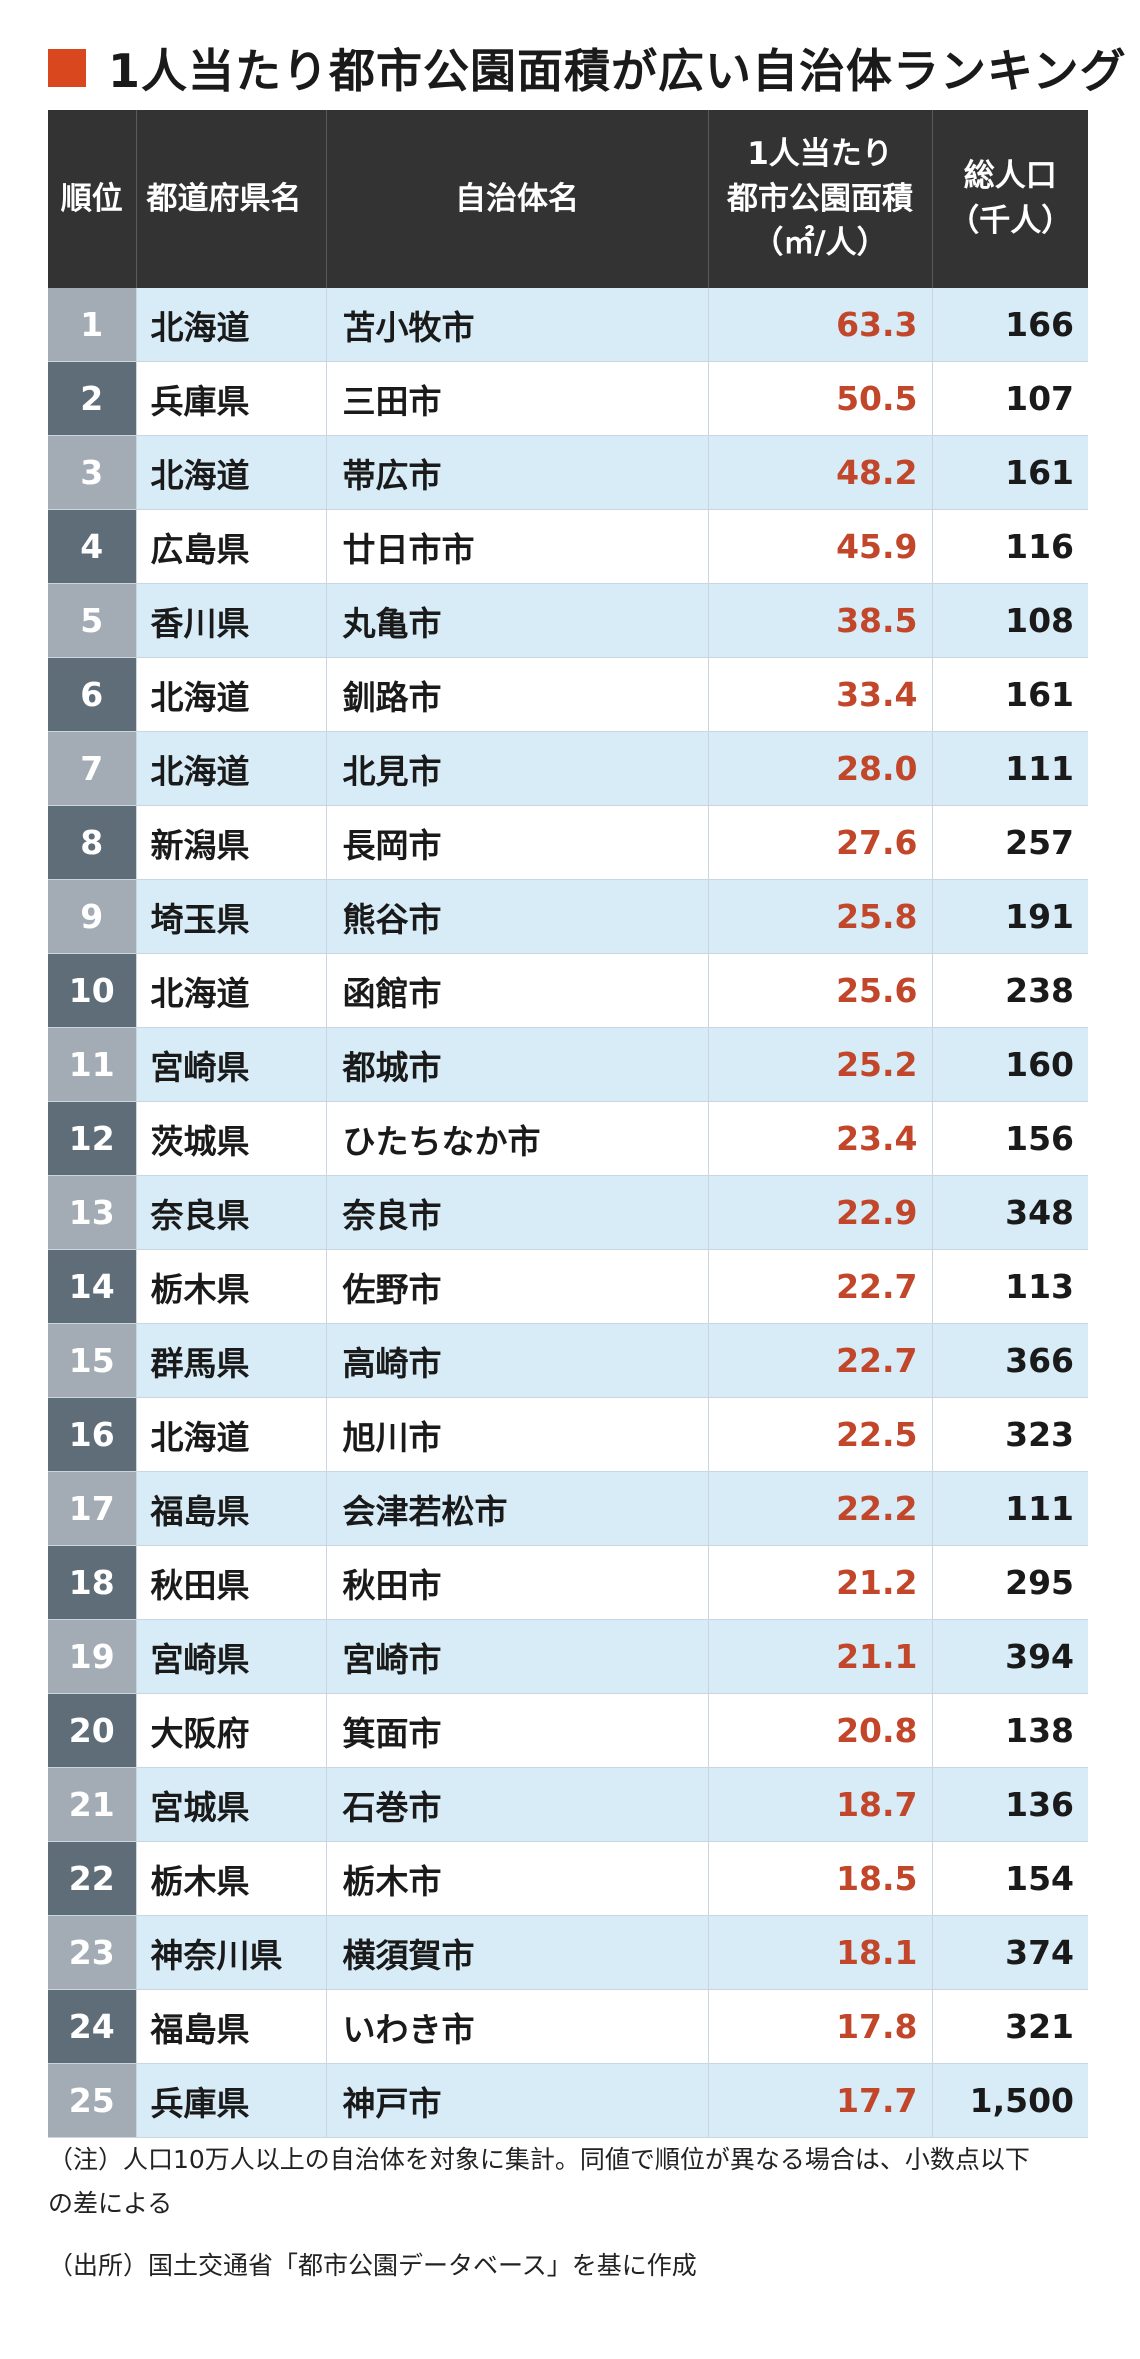 Image resolution: width=1140 pixels, height=2359 pixels. Describe the element at coordinates (517, 990) in the screenshot. I see `municipality-cell: 函館市` at that location.